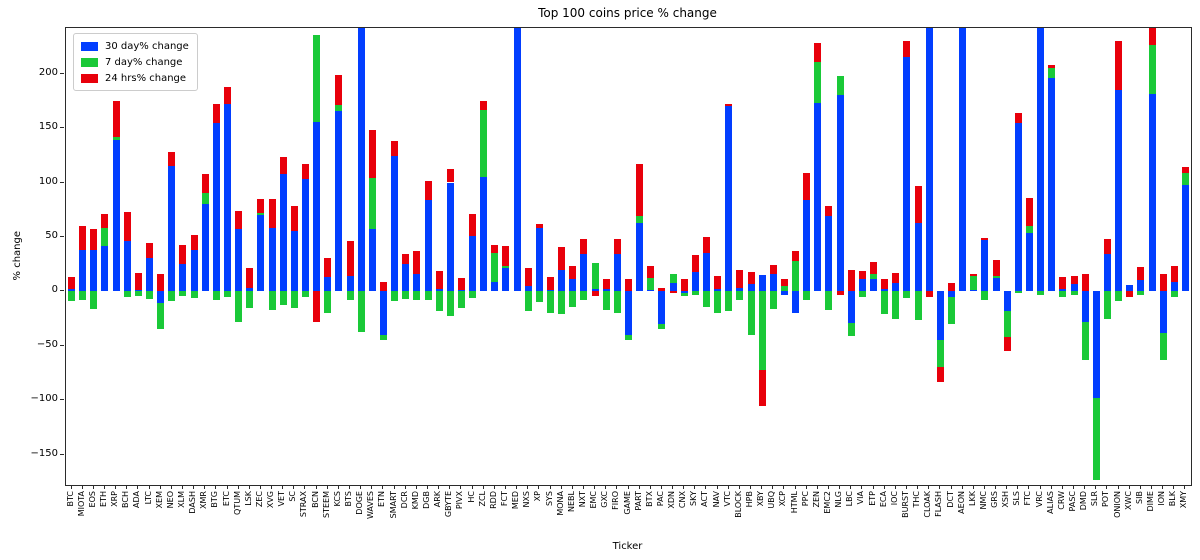 Image resolution: width=1200 pixels, height=560 pixels. What do you see at coordinates (383, 337) in the screenshot?
I see `bar-segment-ETN` at bounding box center [383, 337].